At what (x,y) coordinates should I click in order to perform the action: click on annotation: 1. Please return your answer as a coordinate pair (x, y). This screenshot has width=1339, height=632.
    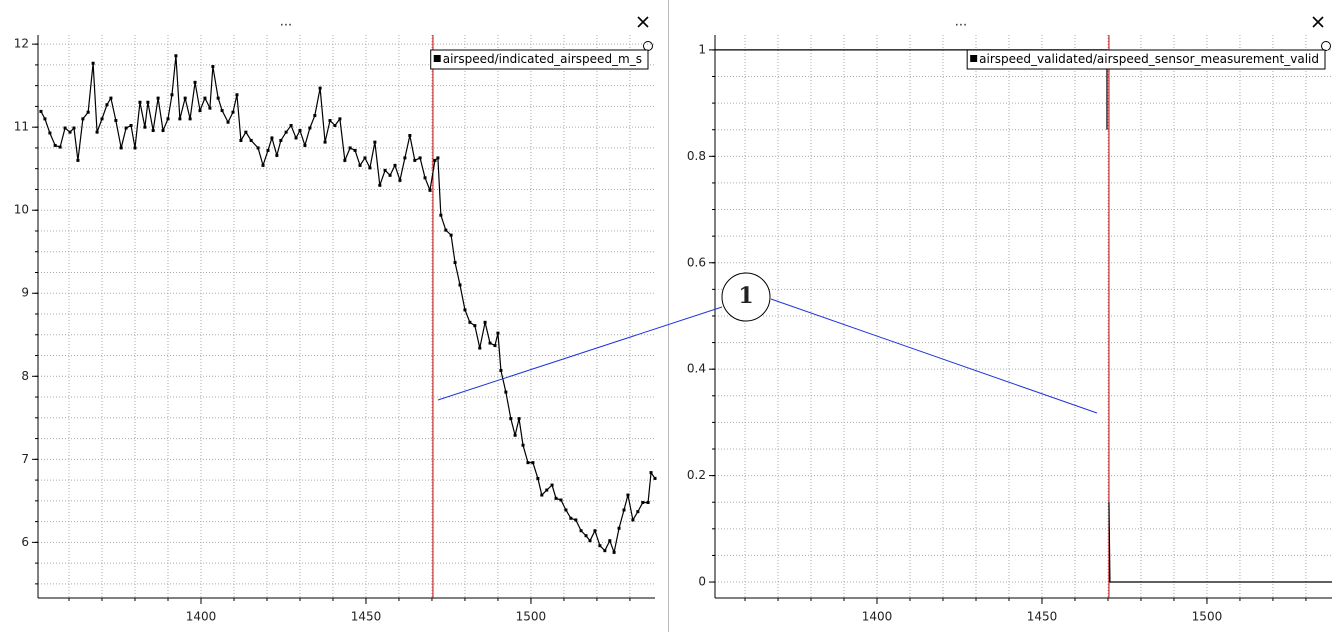
    Looking at the image, I should click on (767, 343).